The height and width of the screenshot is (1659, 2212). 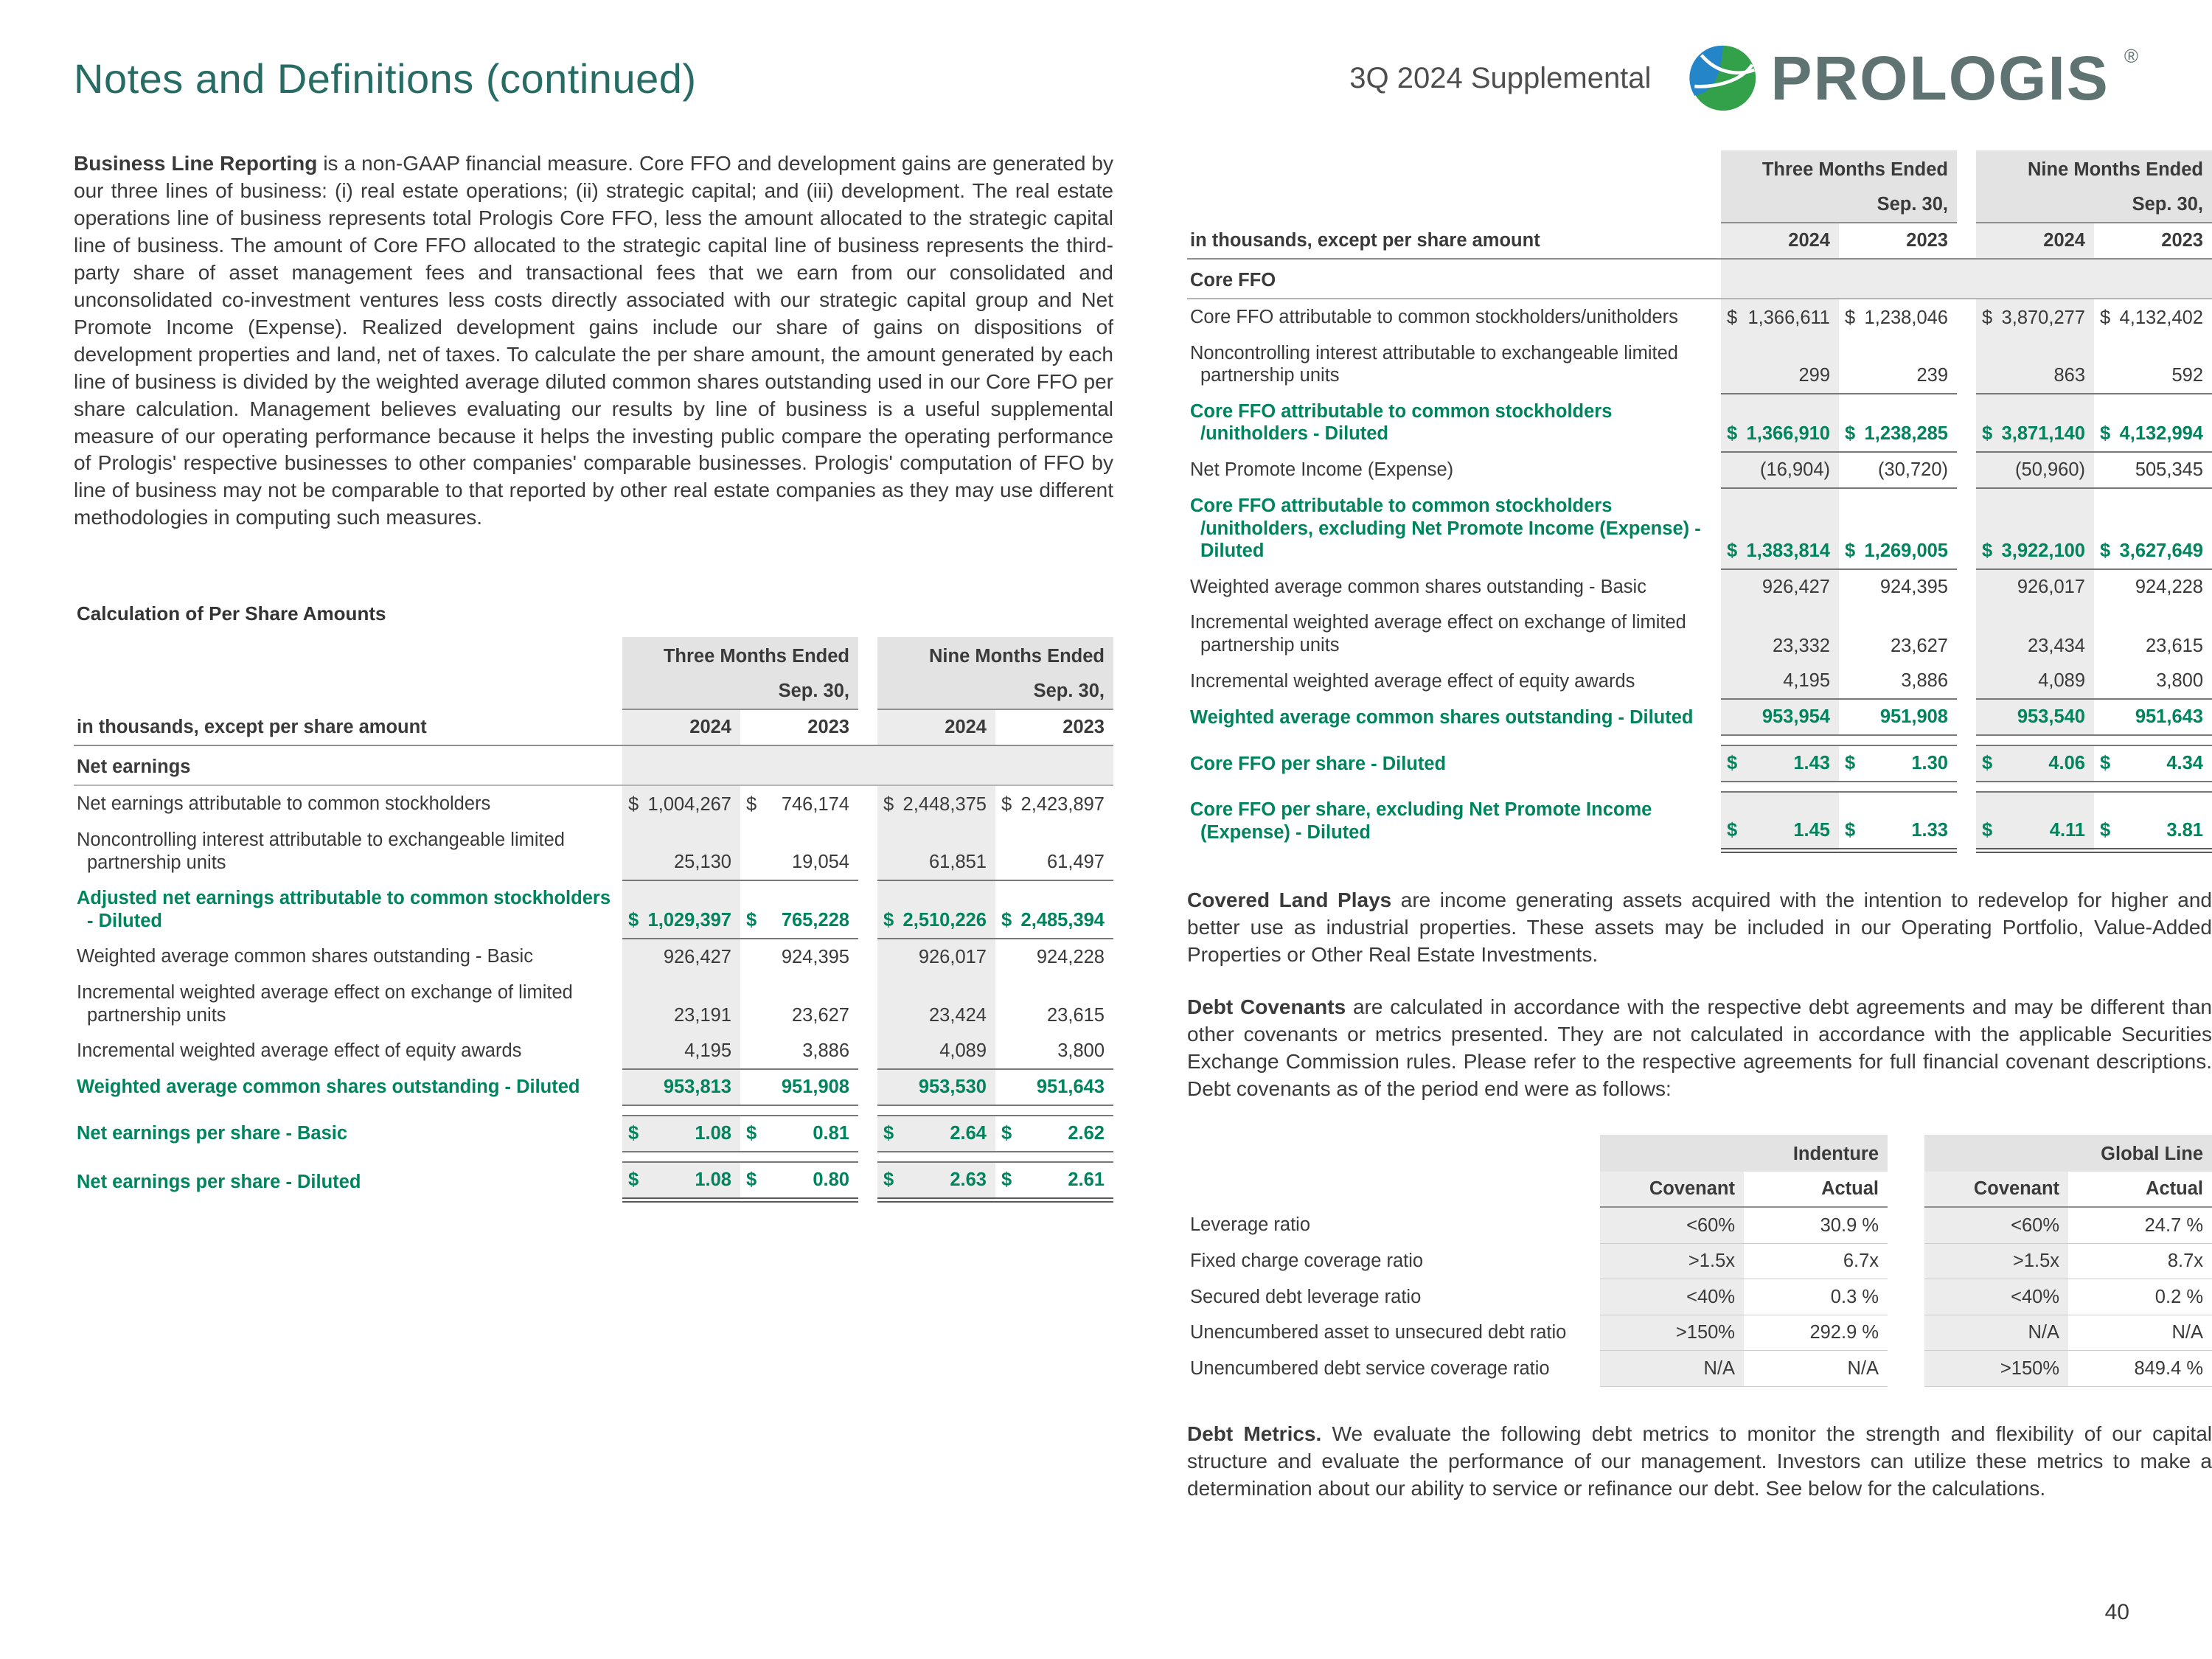 I want to click on money-cell: $1,004,267, so click(x=679, y=804).